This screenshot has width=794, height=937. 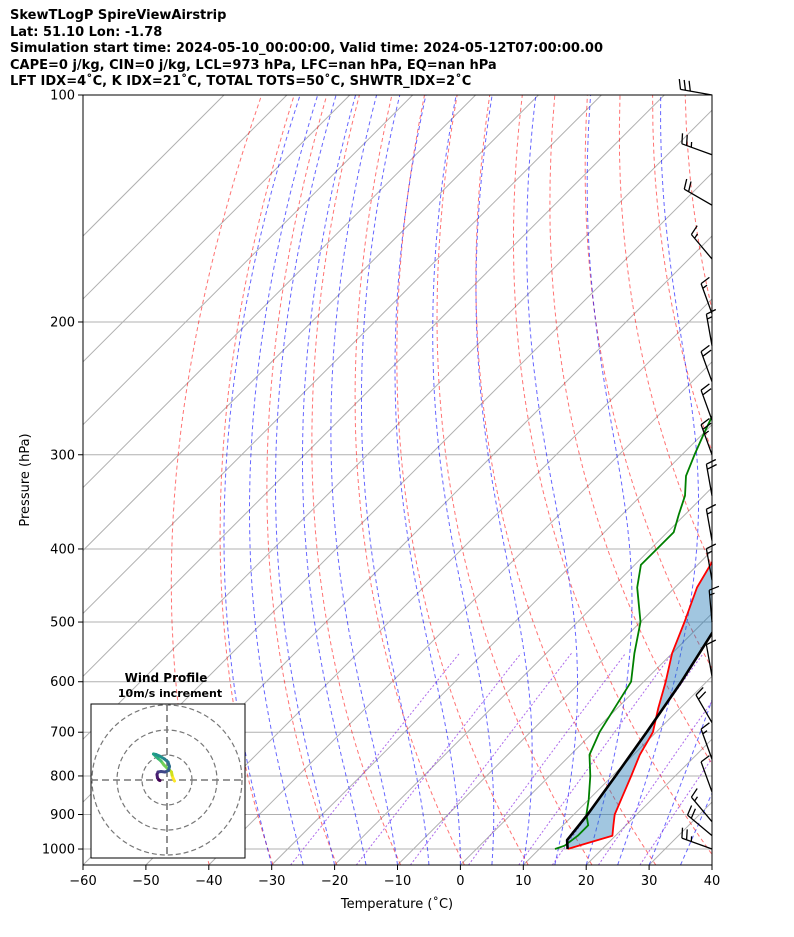 I want to click on x-tick-label: −50, so click(x=145, y=881).